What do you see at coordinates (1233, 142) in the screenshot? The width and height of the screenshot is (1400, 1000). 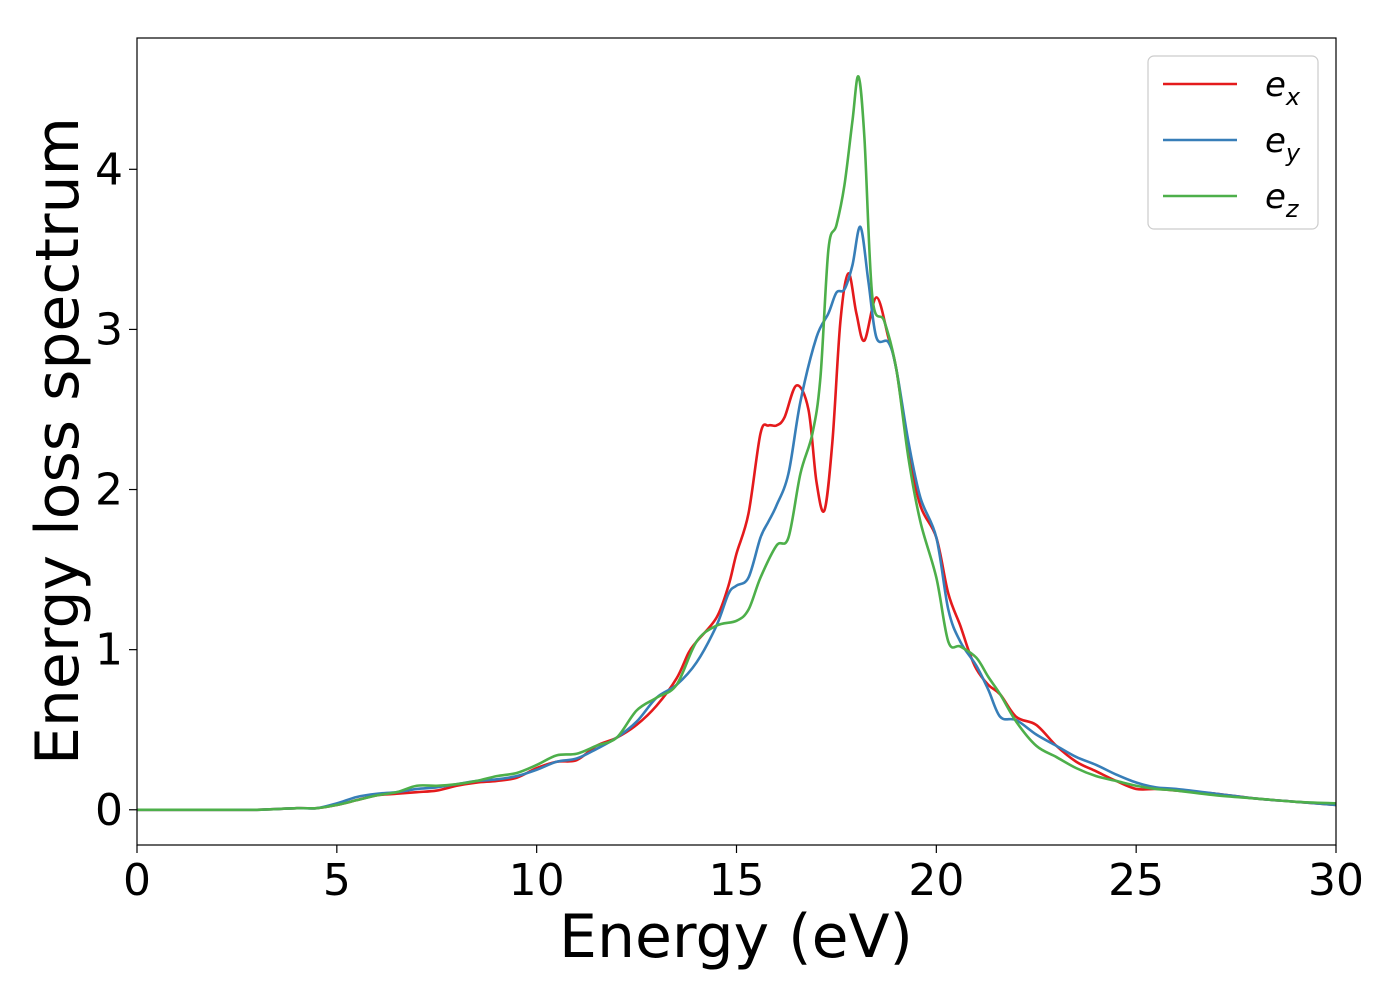 I see `legend-box` at bounding box center [1233, 142].